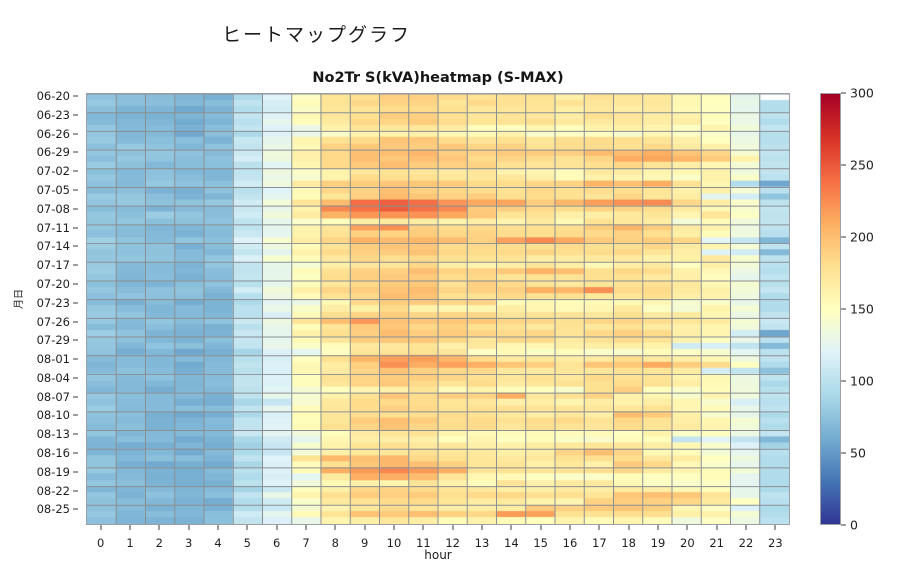 The height and width of the screenshot is (580, 910). Describe the element at coordinates (53, 434) in the screenshot. I see `y-axis-tick-label: 08-13` at that location.